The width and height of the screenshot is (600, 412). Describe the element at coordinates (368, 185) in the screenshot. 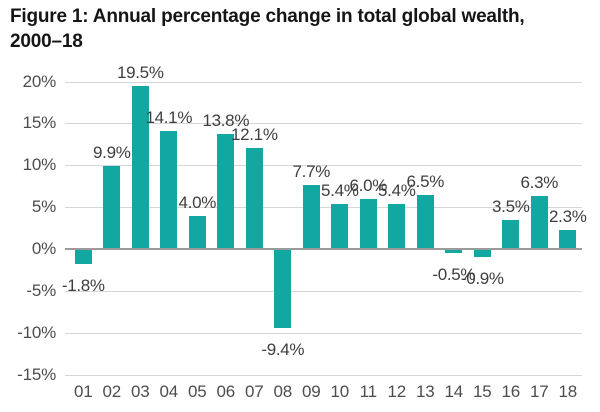

I see `bar-data-label: 6.0%` at that location.